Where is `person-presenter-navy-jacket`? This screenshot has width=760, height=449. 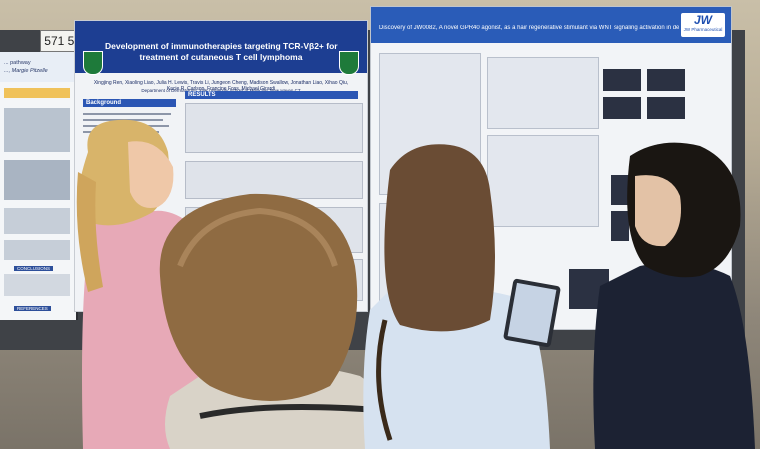 person-presenter-navy-jacket is located at coordinates (674, 295).